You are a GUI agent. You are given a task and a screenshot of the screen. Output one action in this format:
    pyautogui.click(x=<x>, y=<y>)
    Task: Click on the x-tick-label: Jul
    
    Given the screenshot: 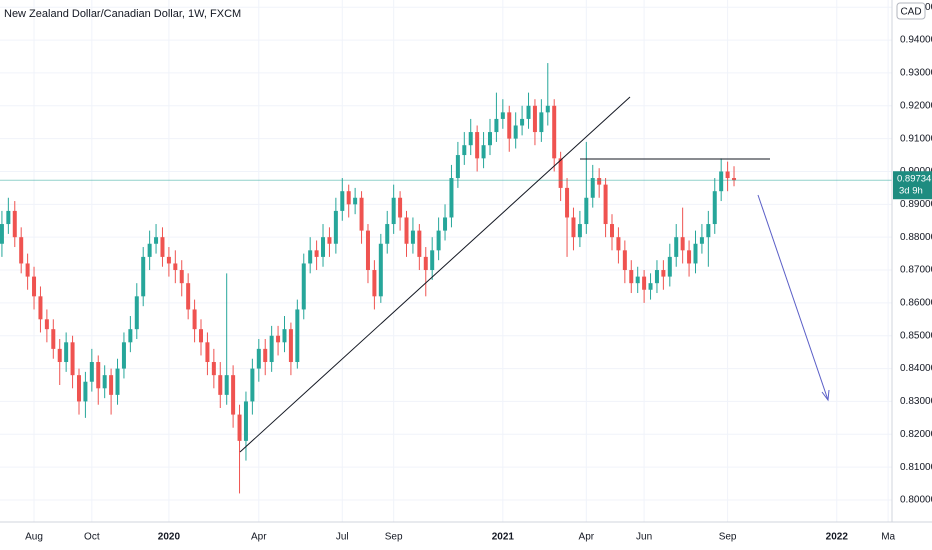 What is the action you would take?
    pyautogui.click(x=342, y=537)
    